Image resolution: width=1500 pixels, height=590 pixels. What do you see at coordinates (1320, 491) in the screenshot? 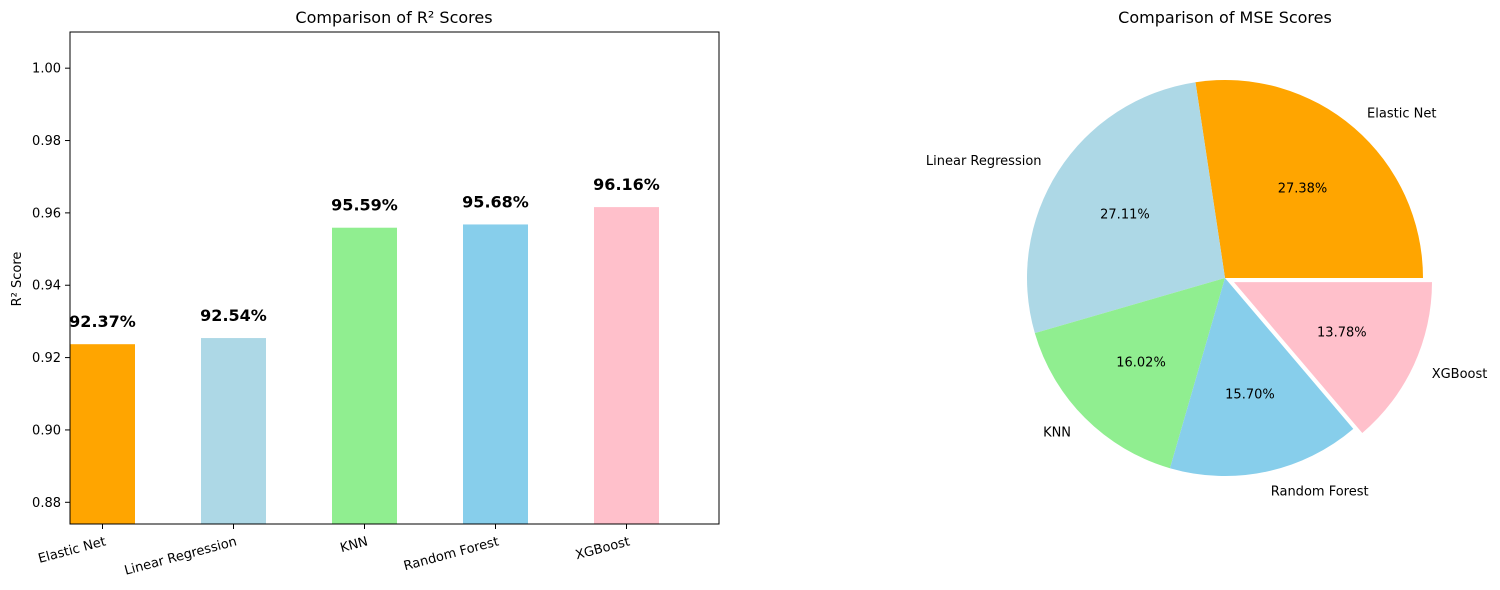
I see `pie-category-label-3: Random Forest` at bounding box center [1320, 491].